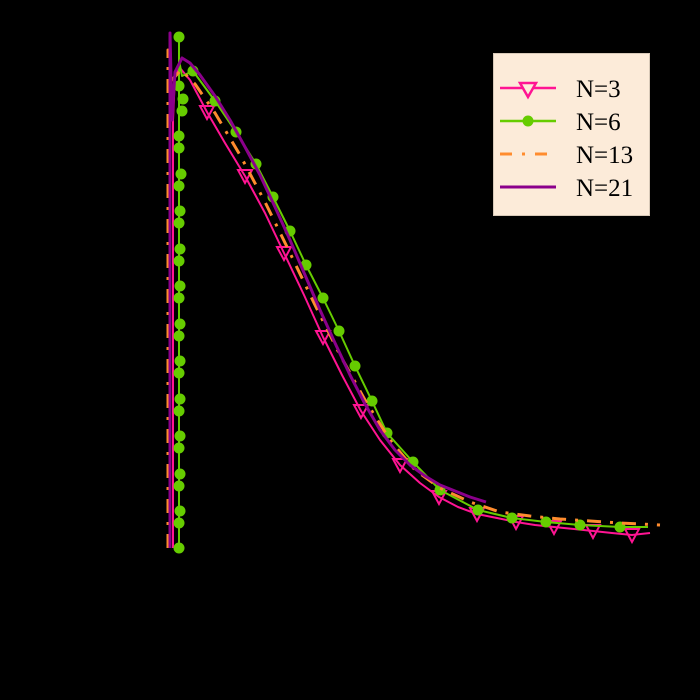 The height and width of the screenshot is (700, 700). Describe the element at coordinates (571, 189) in the screenshot. I see `legend-entry-n21: N=21` at that location.